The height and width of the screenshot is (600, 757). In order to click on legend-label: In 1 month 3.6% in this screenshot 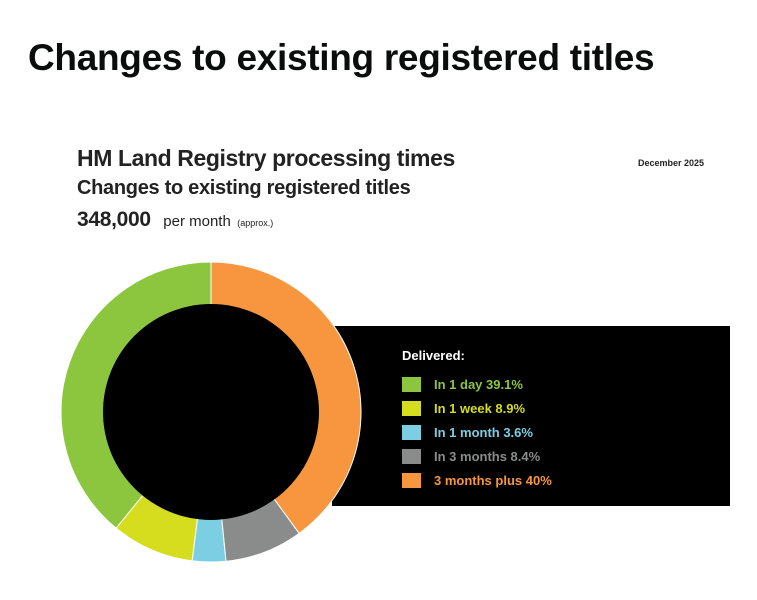, I will do `click(483, 432)`.